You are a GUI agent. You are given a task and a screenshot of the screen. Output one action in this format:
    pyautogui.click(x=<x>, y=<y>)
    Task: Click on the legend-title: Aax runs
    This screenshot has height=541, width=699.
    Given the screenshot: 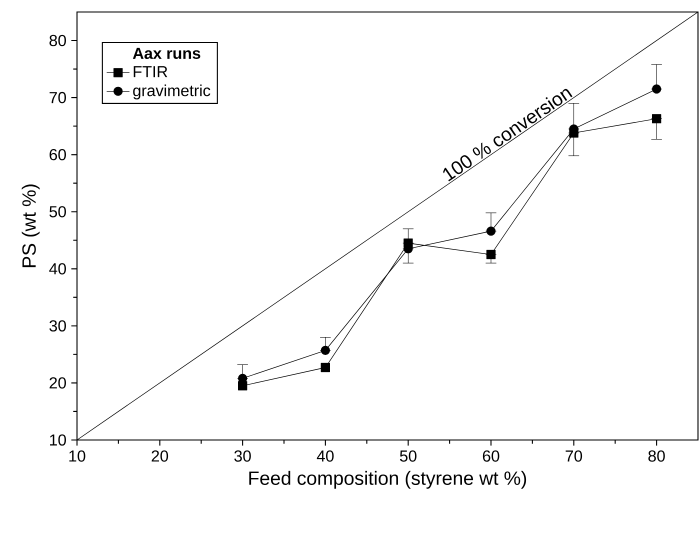 What is the action you would take?
    pyautogui.click(x=166, y=53)
    